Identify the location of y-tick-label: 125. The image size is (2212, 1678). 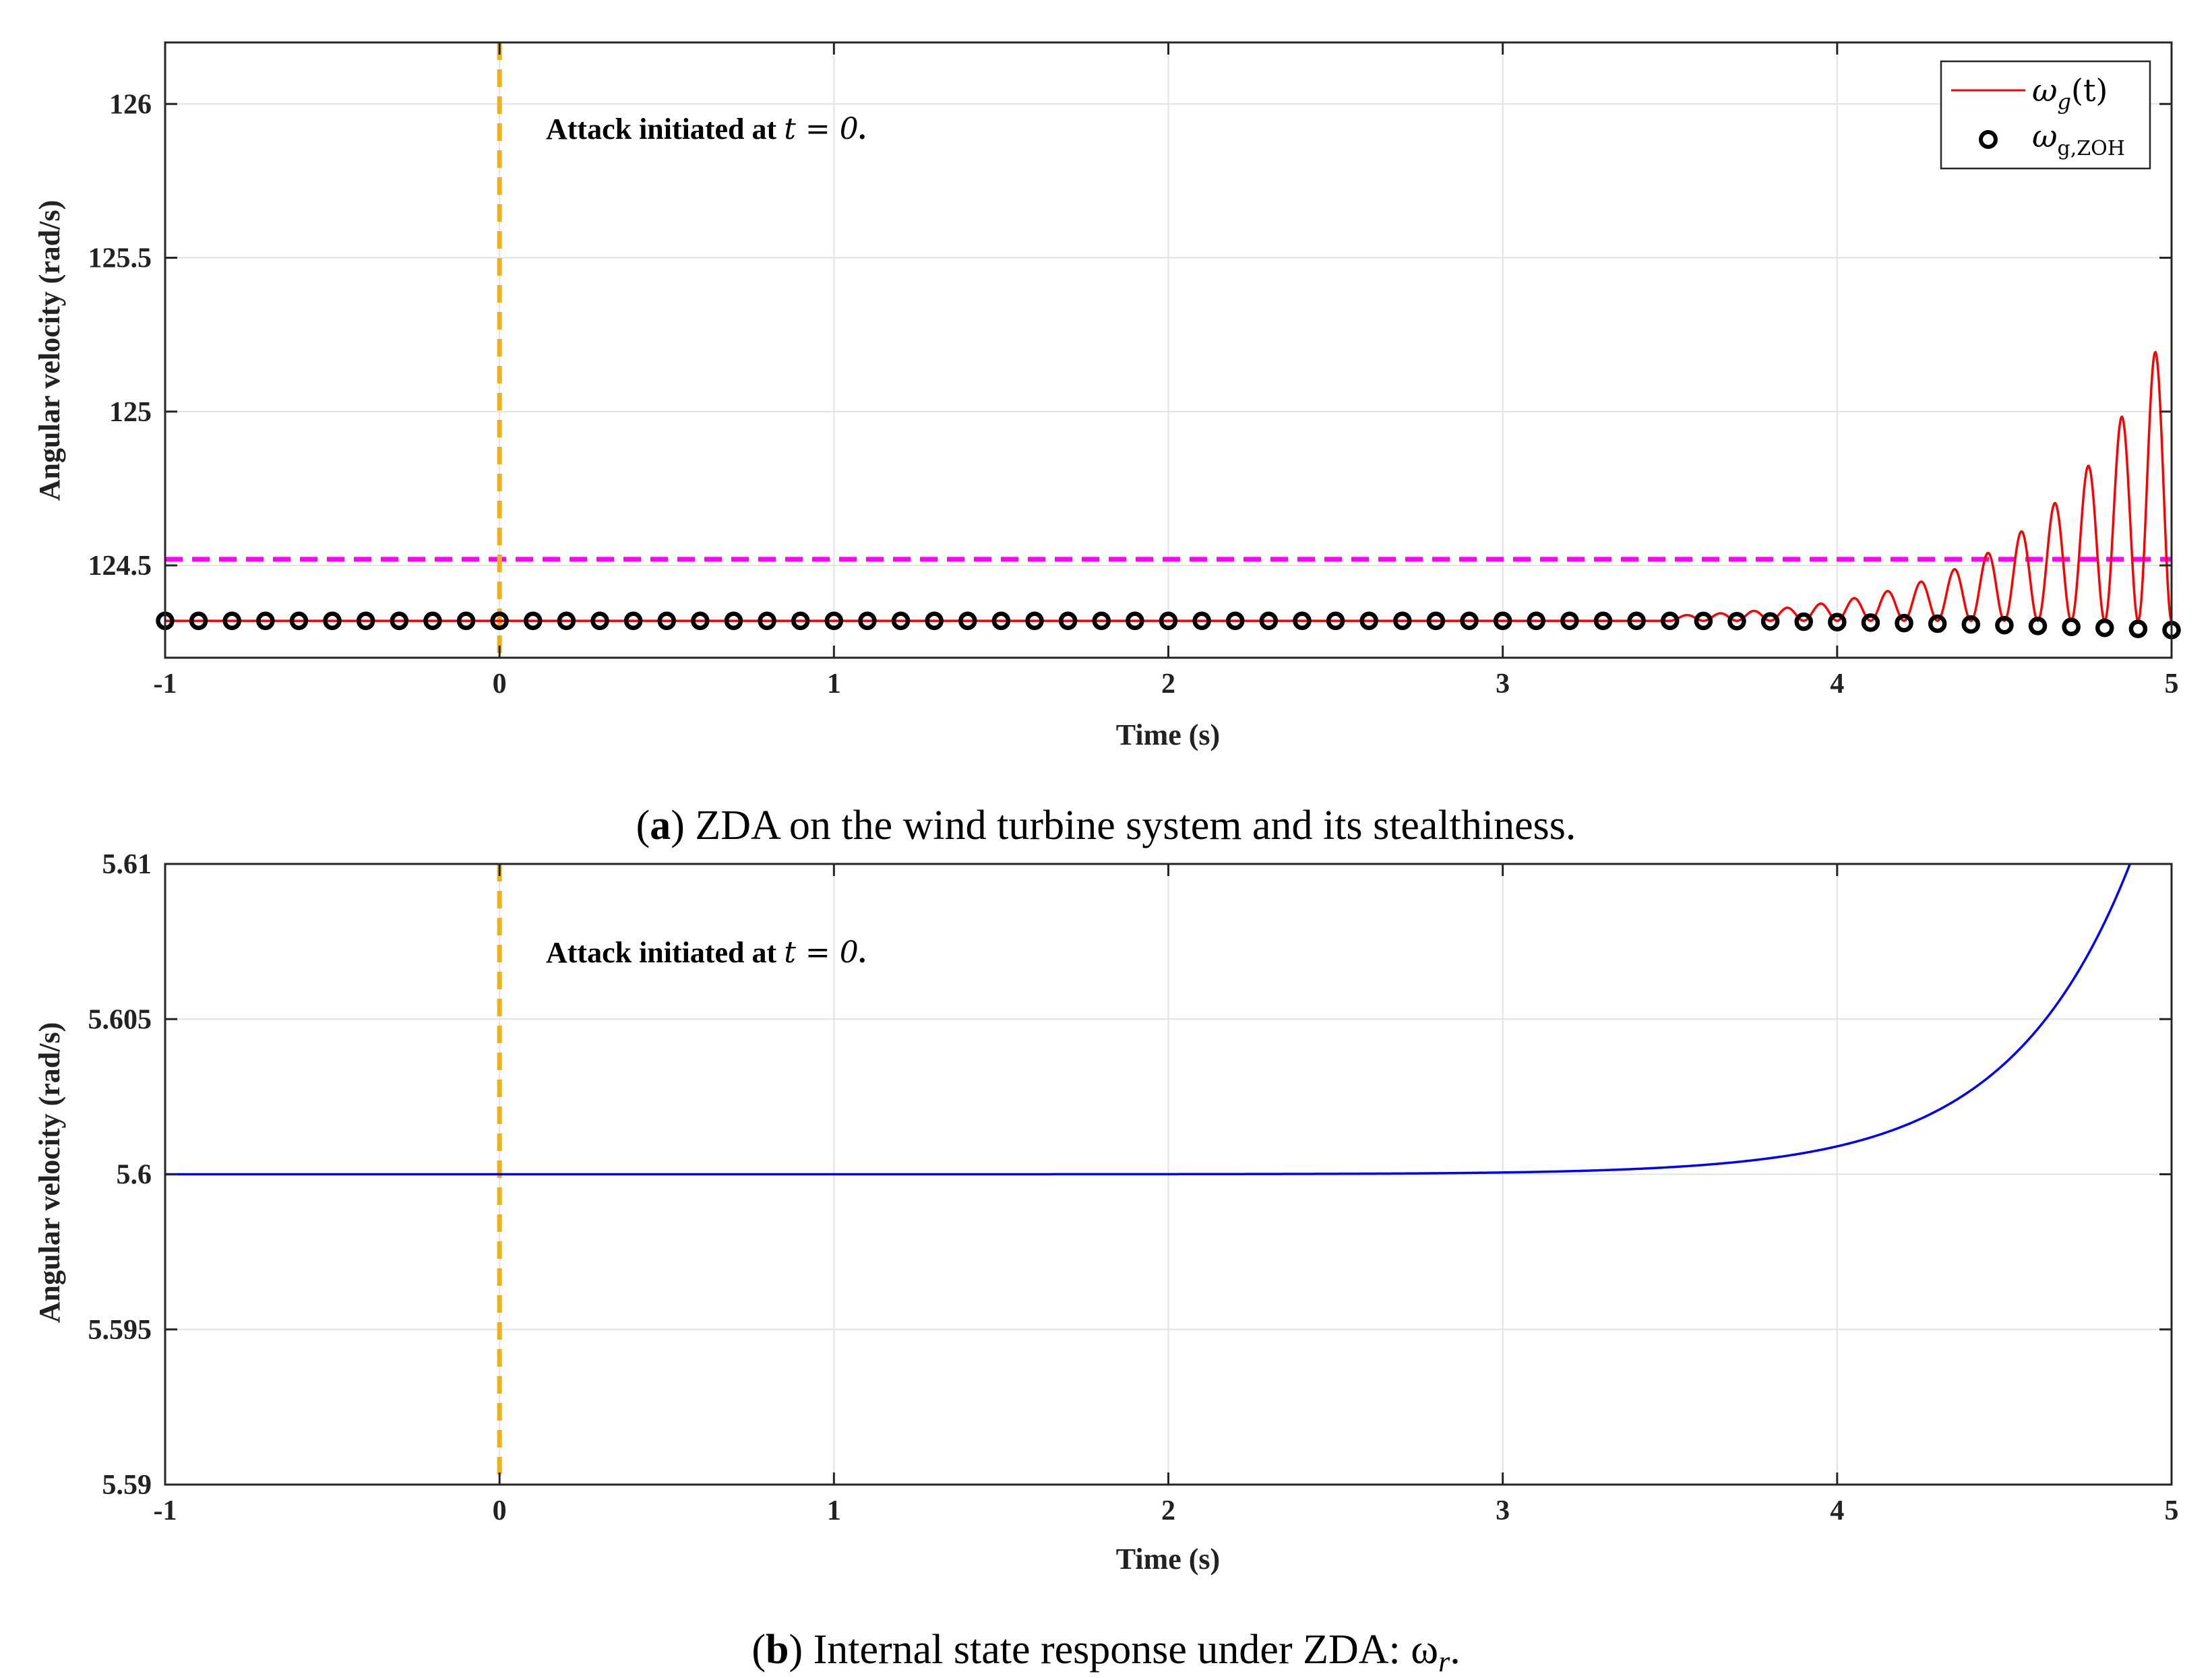
(130, 412).